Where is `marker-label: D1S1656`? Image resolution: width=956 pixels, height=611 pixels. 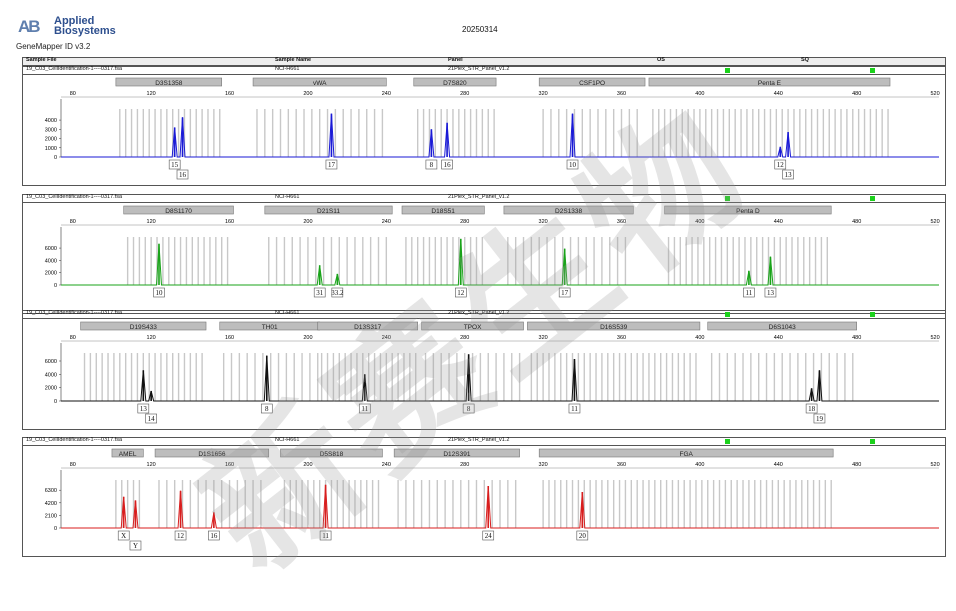
marker-label: D1S1656 is located at coordinates (211, 454).